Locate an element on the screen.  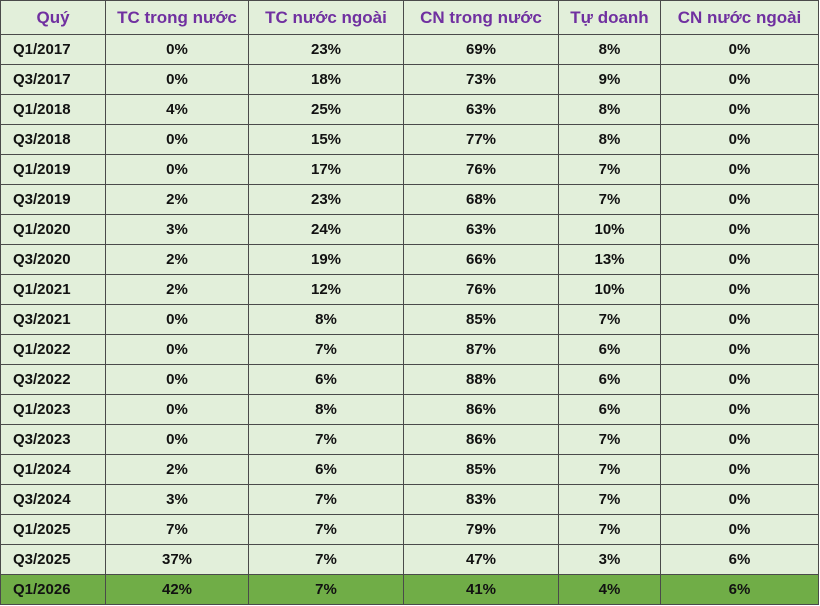
table-row: Q3/2025 37% 7% 47% 3% 6% is located at coordinates (409, 559).